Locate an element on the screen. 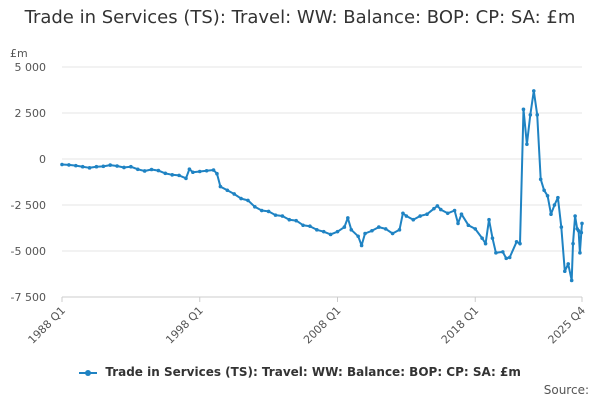  source-label: Source: is located at coordinates (566, 390).